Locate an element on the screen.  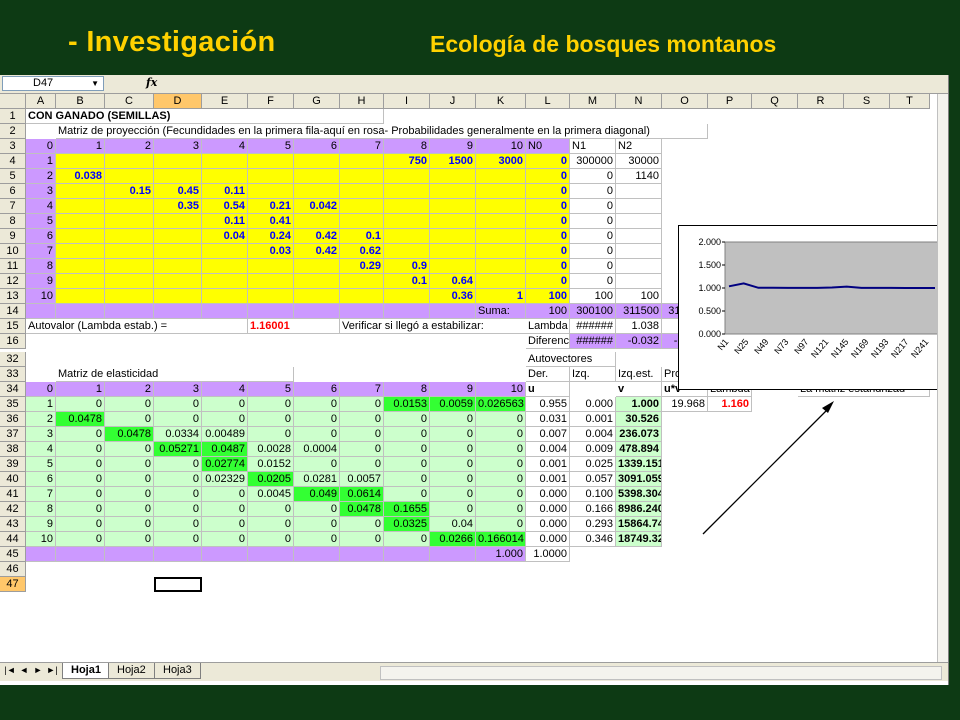
n0-cell: 100 is located at coordinates (548, 296).